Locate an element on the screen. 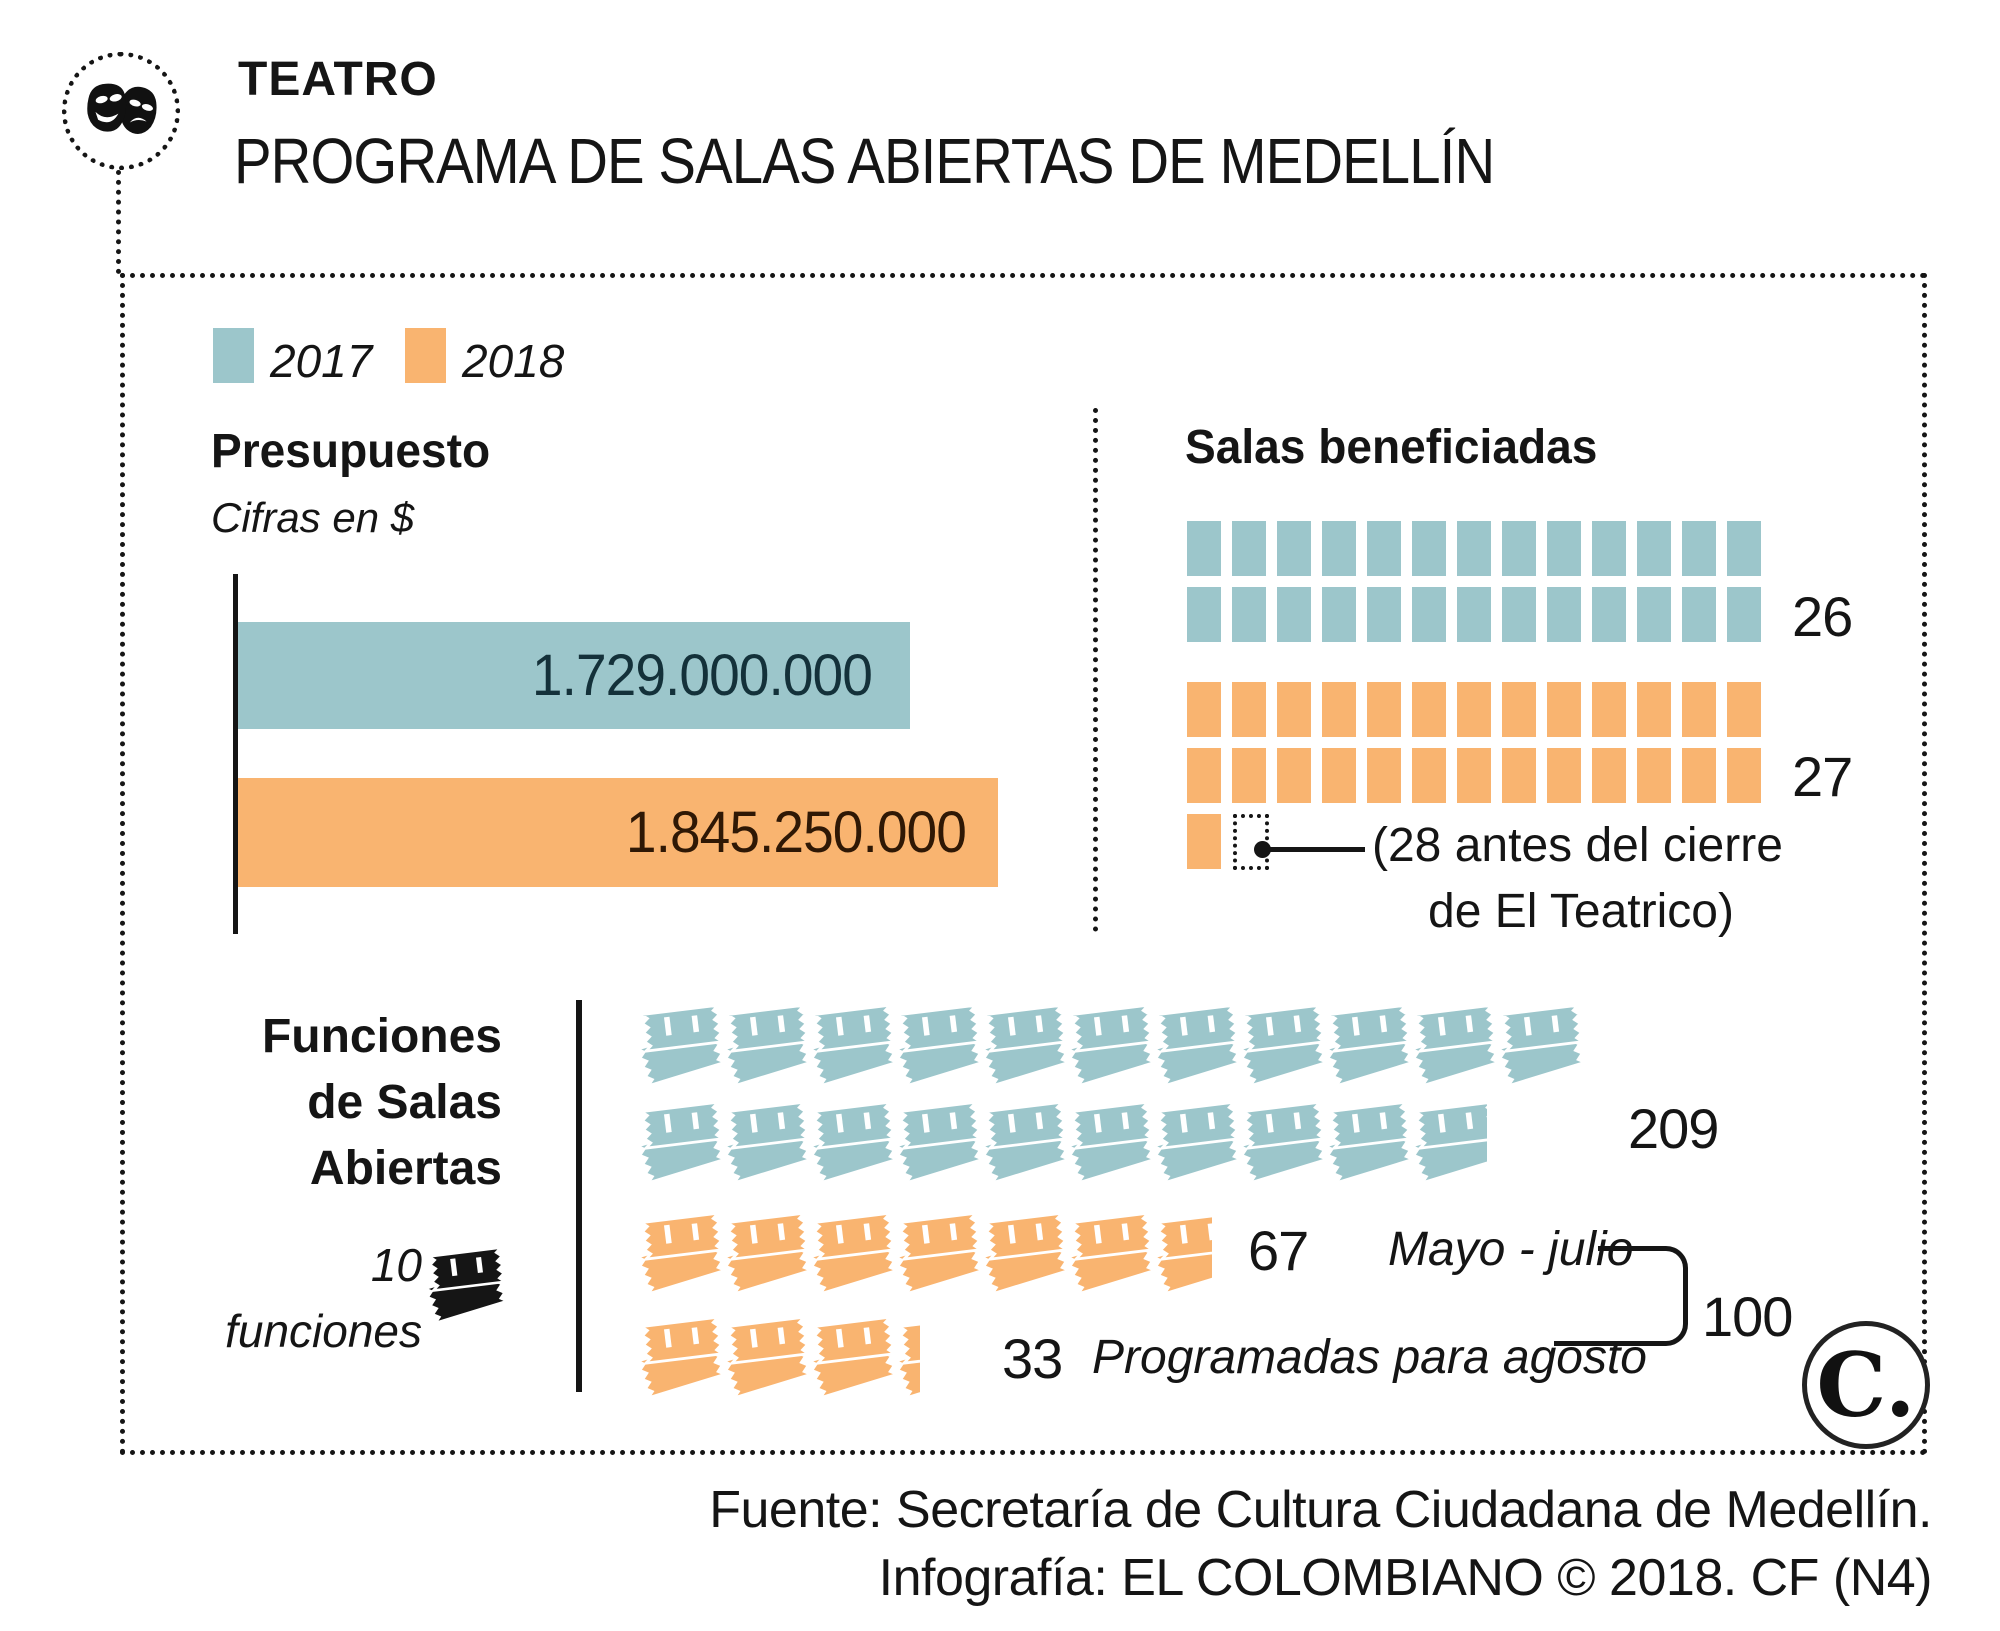  budget-value-2017: 1.729.000.000 is located at coordinates (702, 675).